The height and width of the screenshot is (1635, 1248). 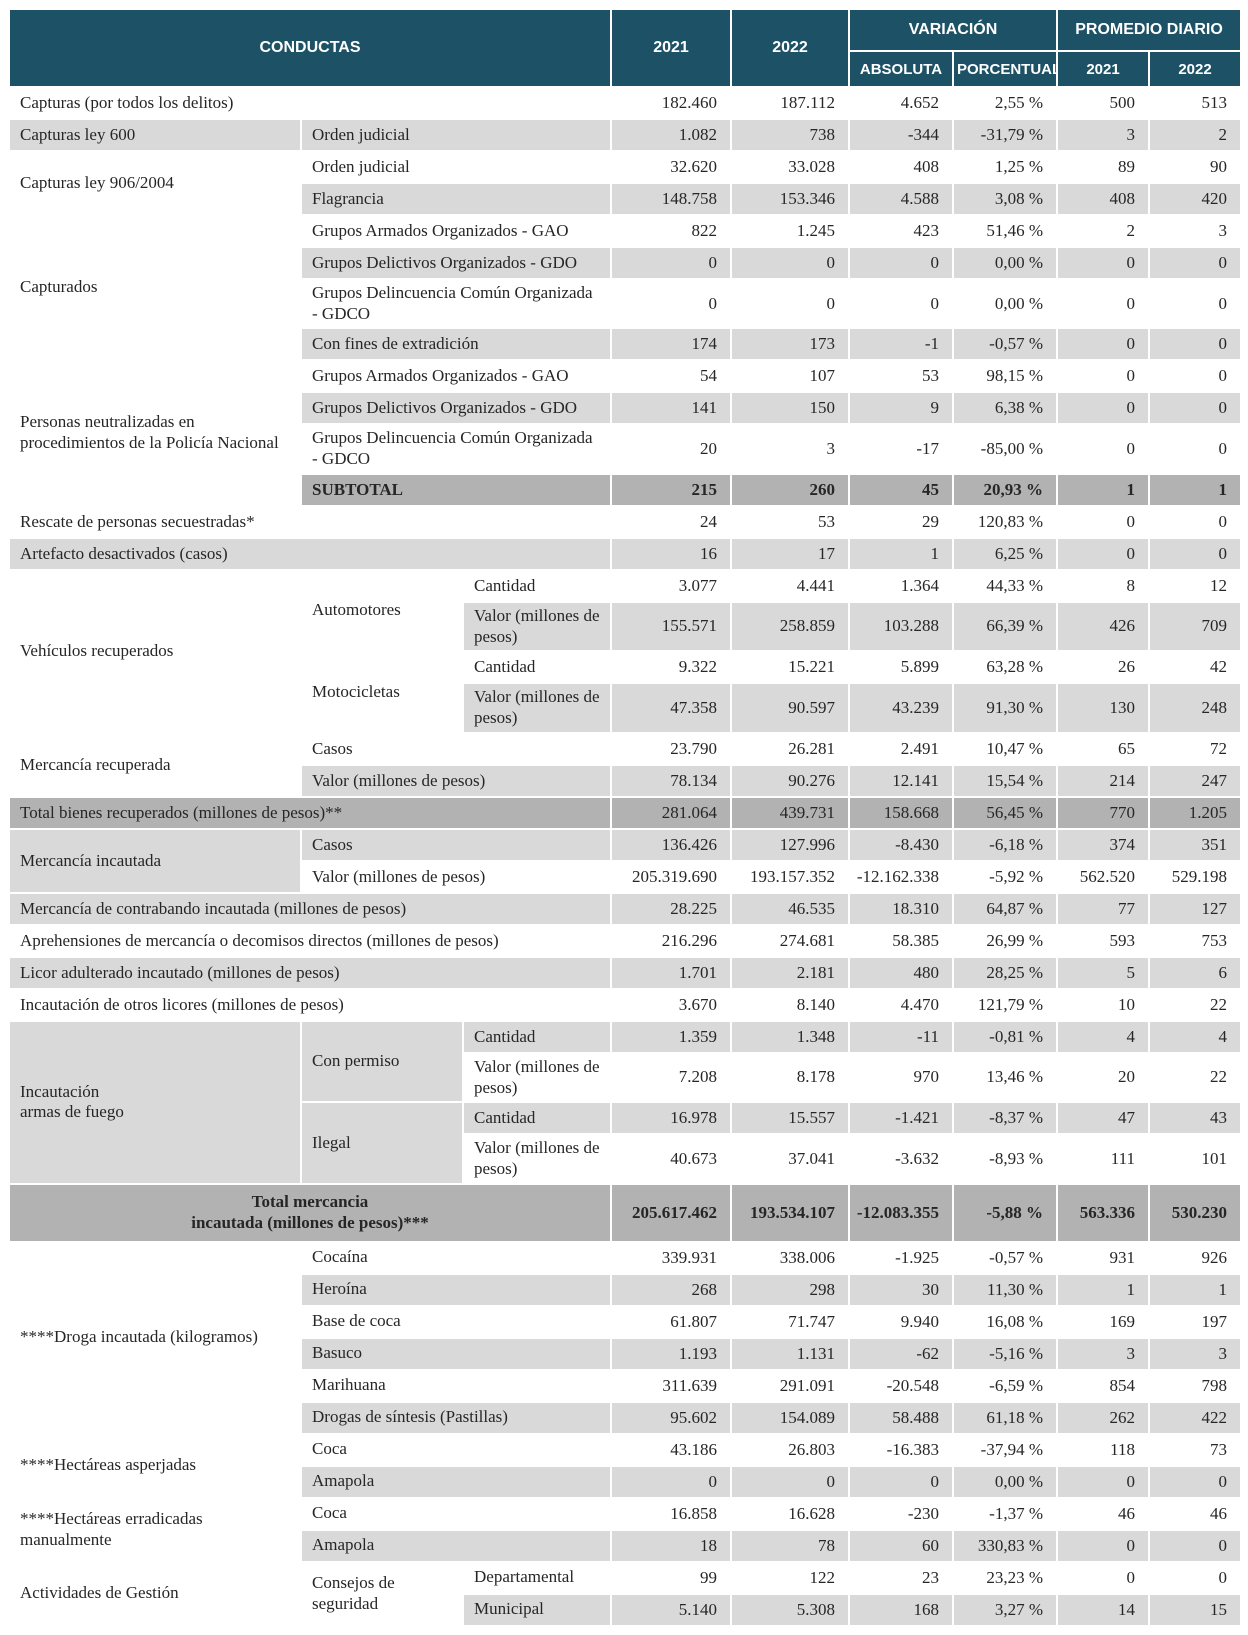 What do you see at coordinates (1005, 1417) in the screenshot?
I see `value-cell: 61,18 %` at bounding box center [1005, 1417].